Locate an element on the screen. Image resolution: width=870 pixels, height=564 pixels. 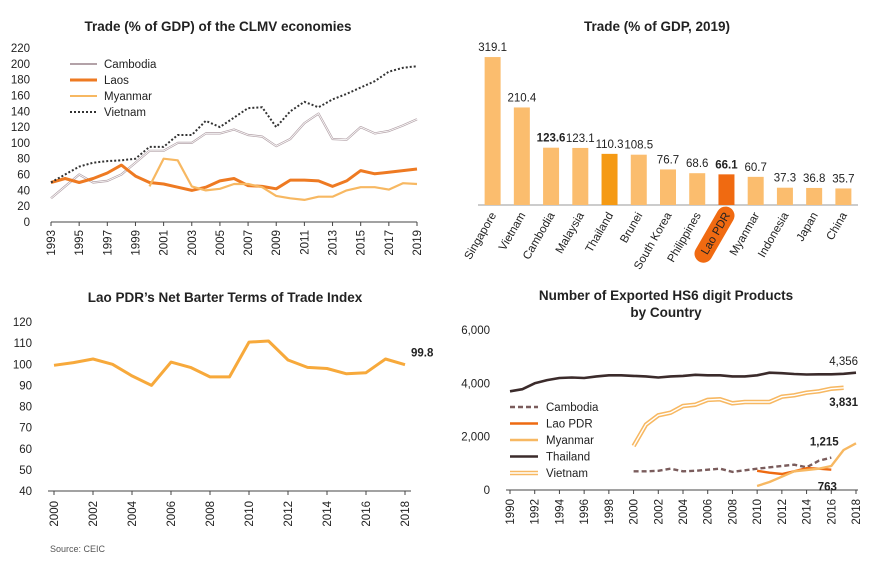
x-tick-label: 2010 is located at coordinates (758, 512).